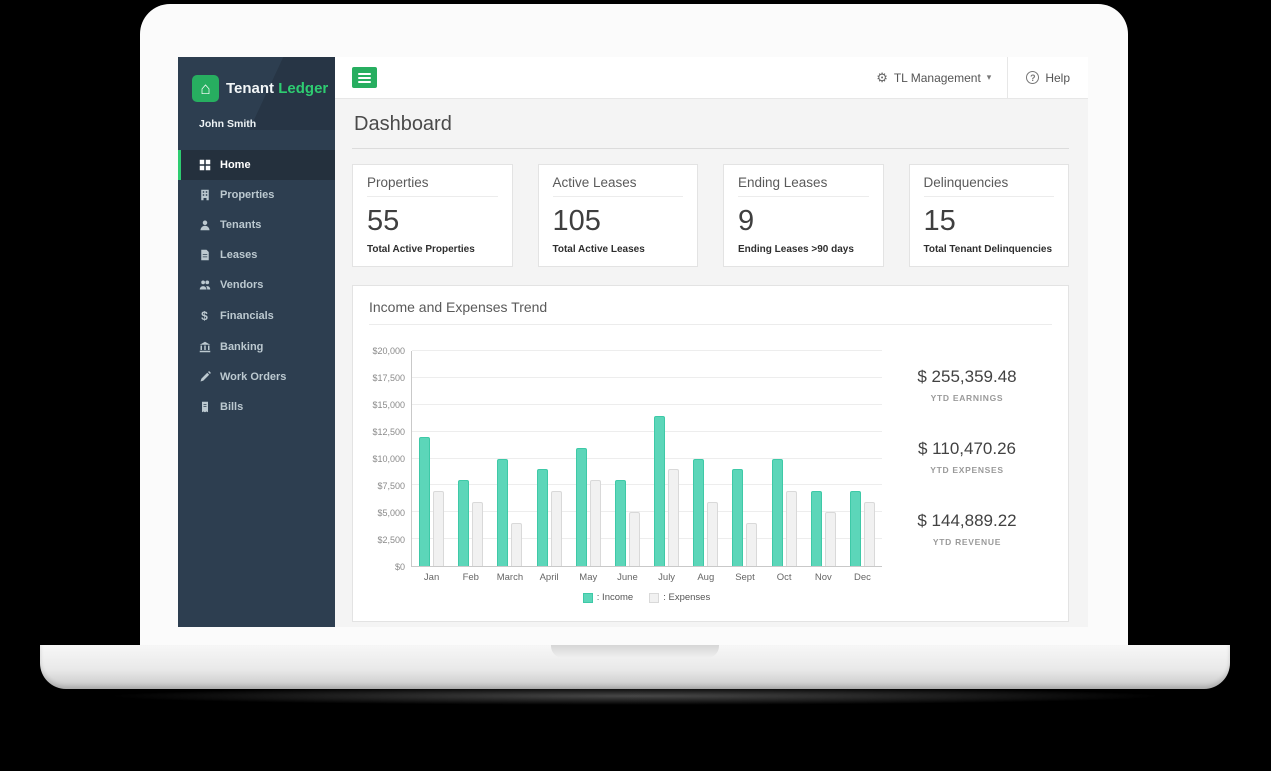 This screenshot has height=771, width=1271. I want to click on help-button: ? Help, so click(1047, 77).